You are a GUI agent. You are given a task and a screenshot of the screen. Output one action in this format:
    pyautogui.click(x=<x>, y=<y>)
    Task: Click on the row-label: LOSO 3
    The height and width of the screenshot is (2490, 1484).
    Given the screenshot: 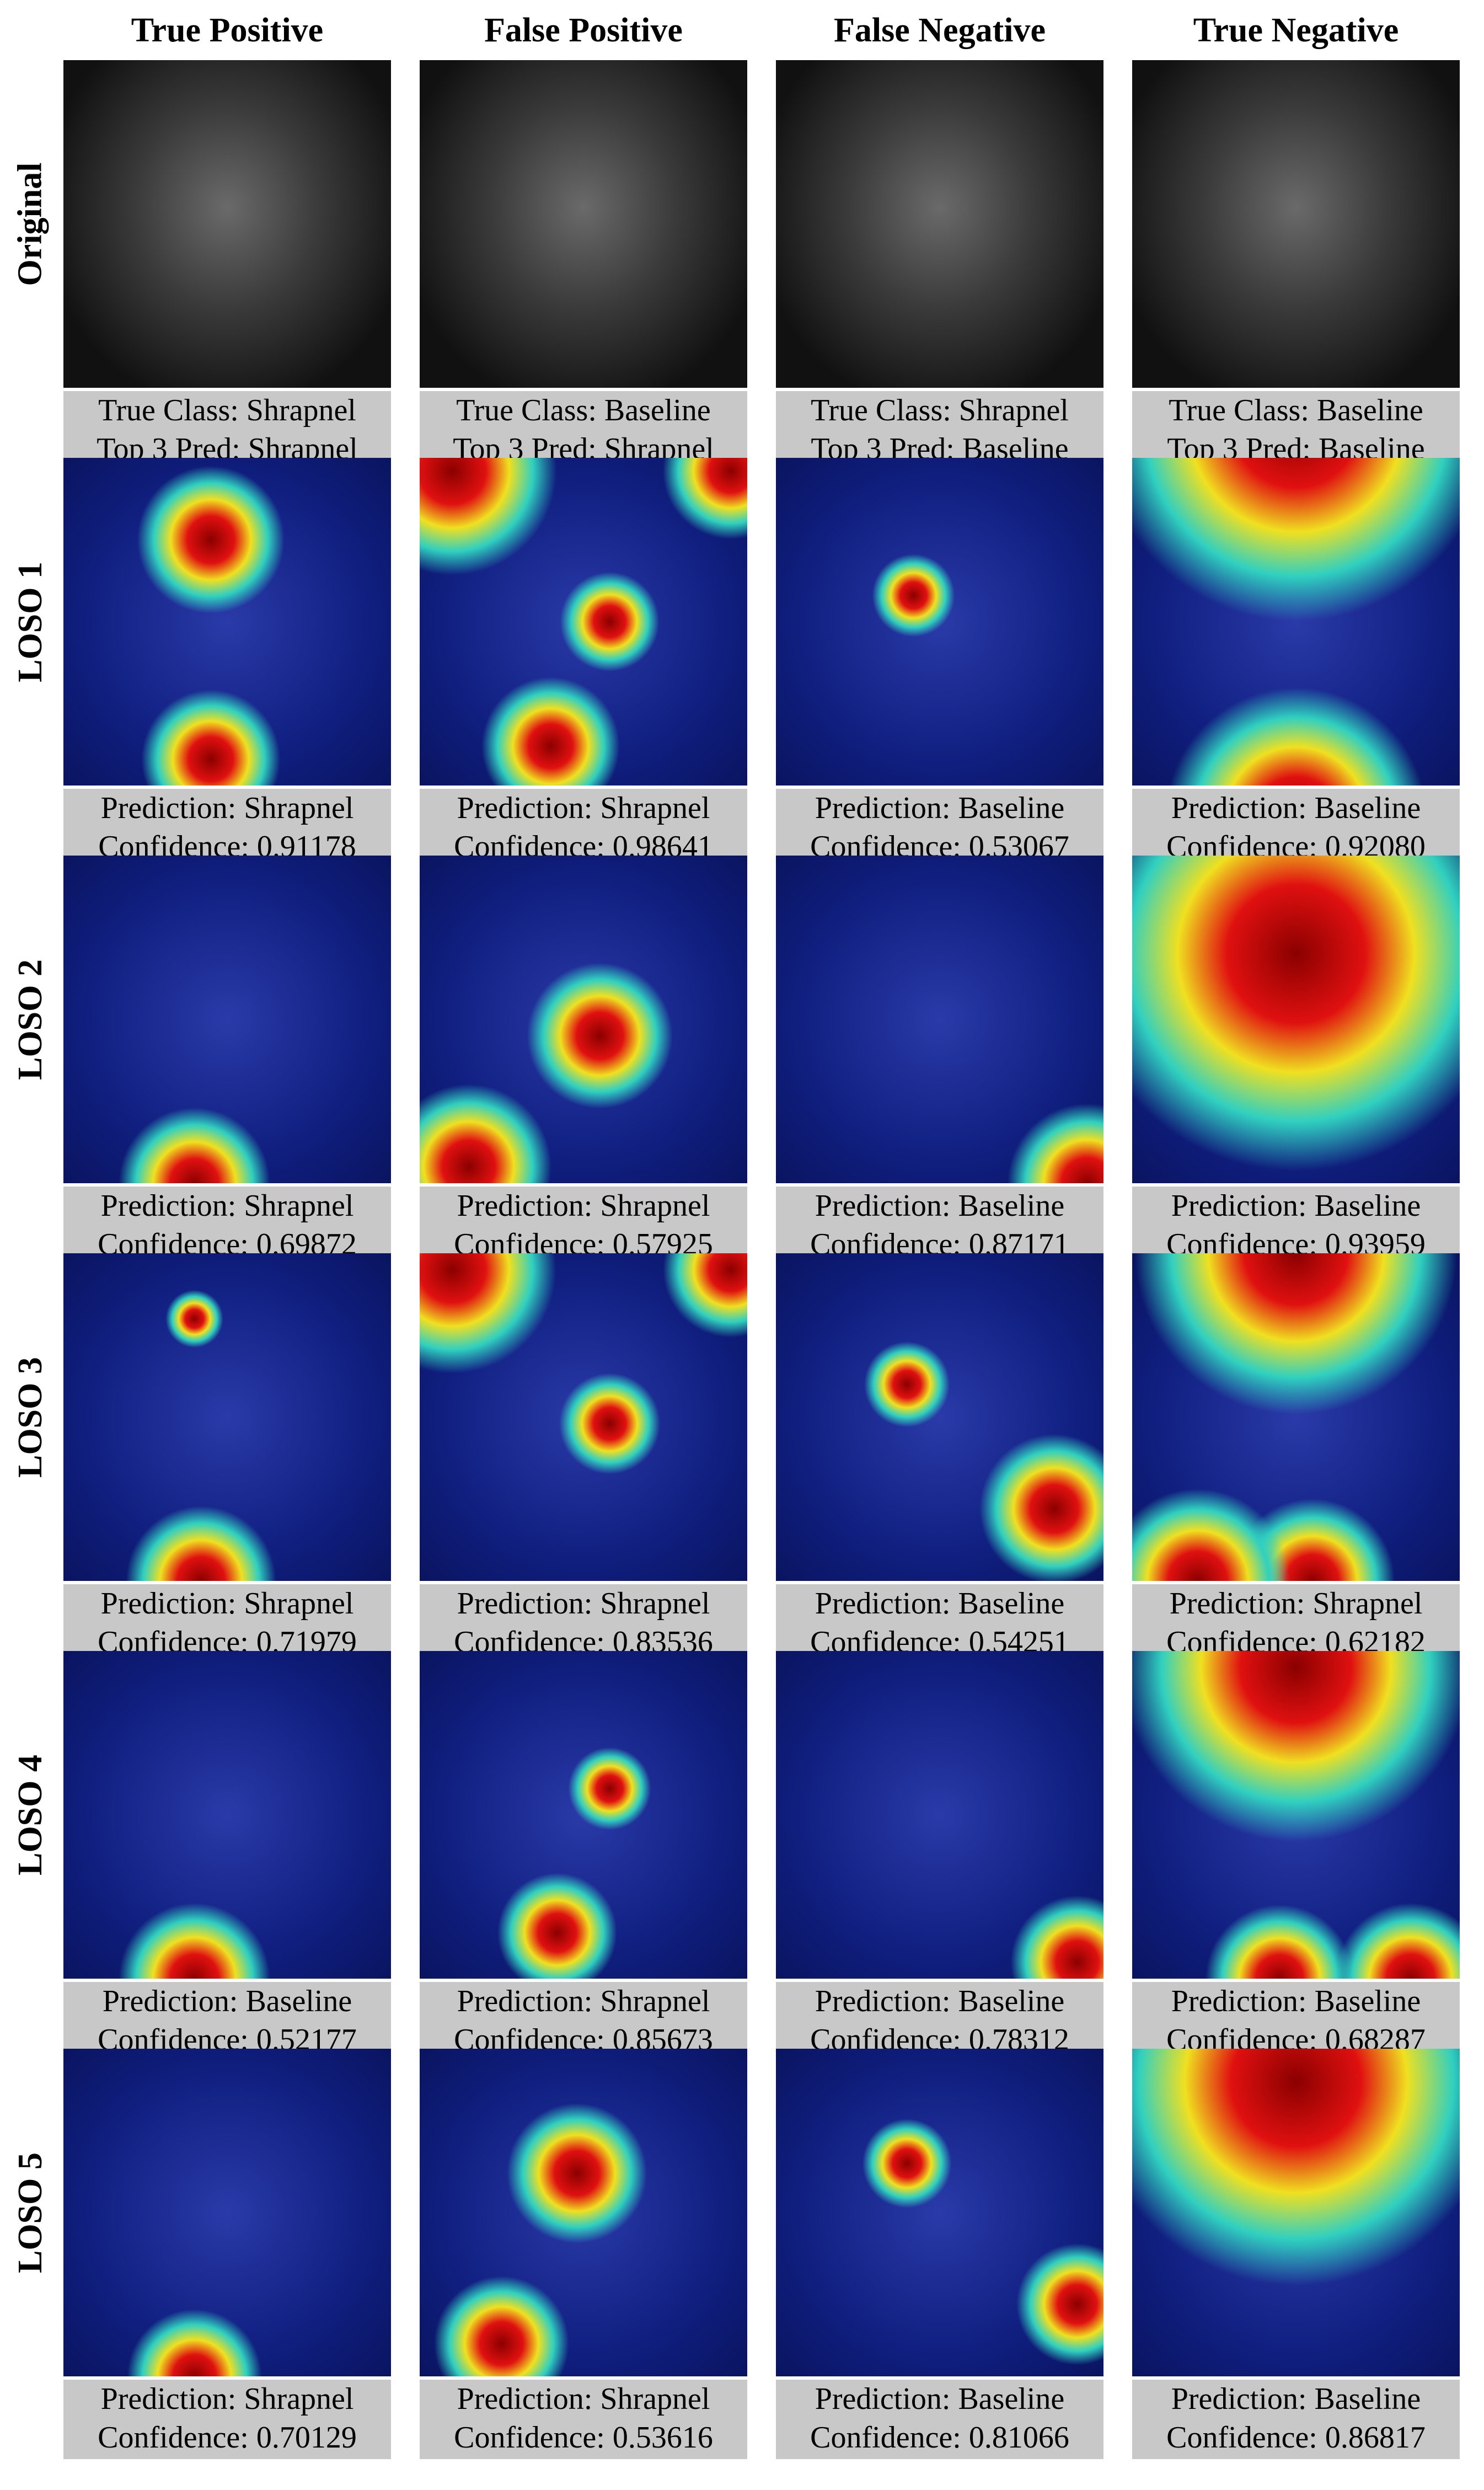 What is the action you would take?
    pyautogui.click(x=30, y=1417)
    